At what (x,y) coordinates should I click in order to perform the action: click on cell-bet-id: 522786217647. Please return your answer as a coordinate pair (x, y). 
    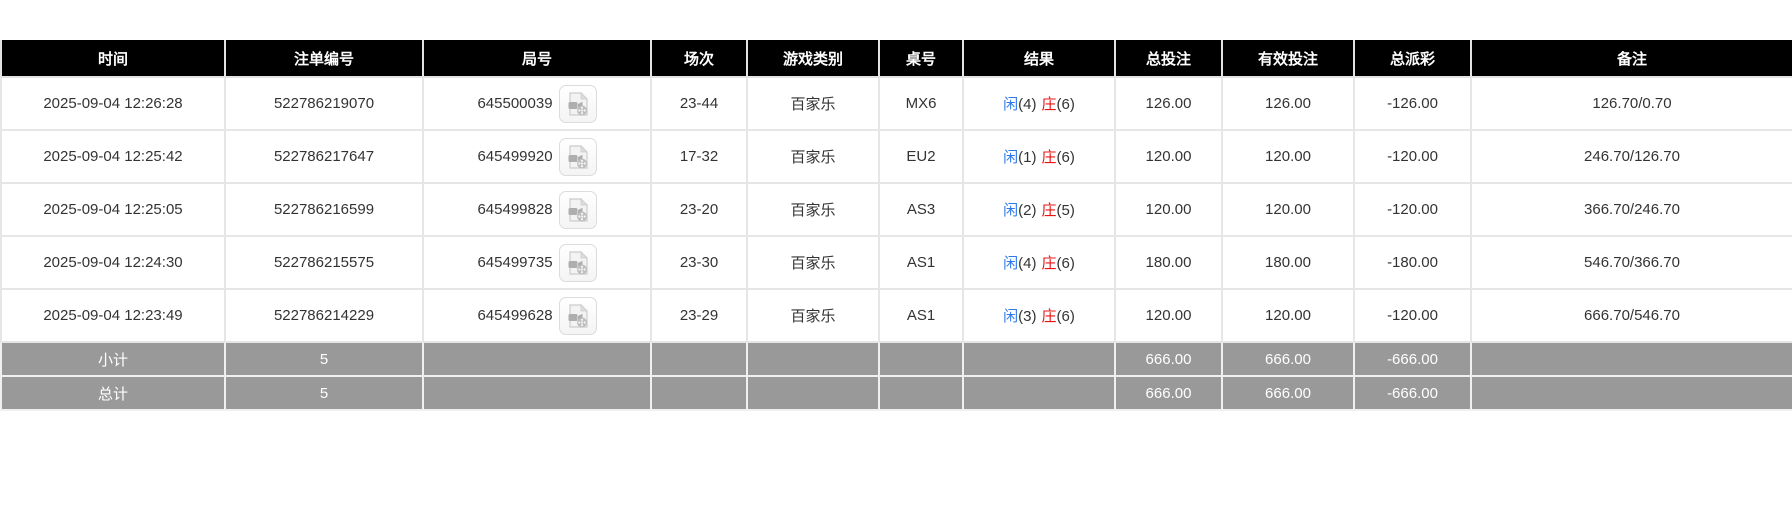
    Looking at the image, I should click on (324, 156).